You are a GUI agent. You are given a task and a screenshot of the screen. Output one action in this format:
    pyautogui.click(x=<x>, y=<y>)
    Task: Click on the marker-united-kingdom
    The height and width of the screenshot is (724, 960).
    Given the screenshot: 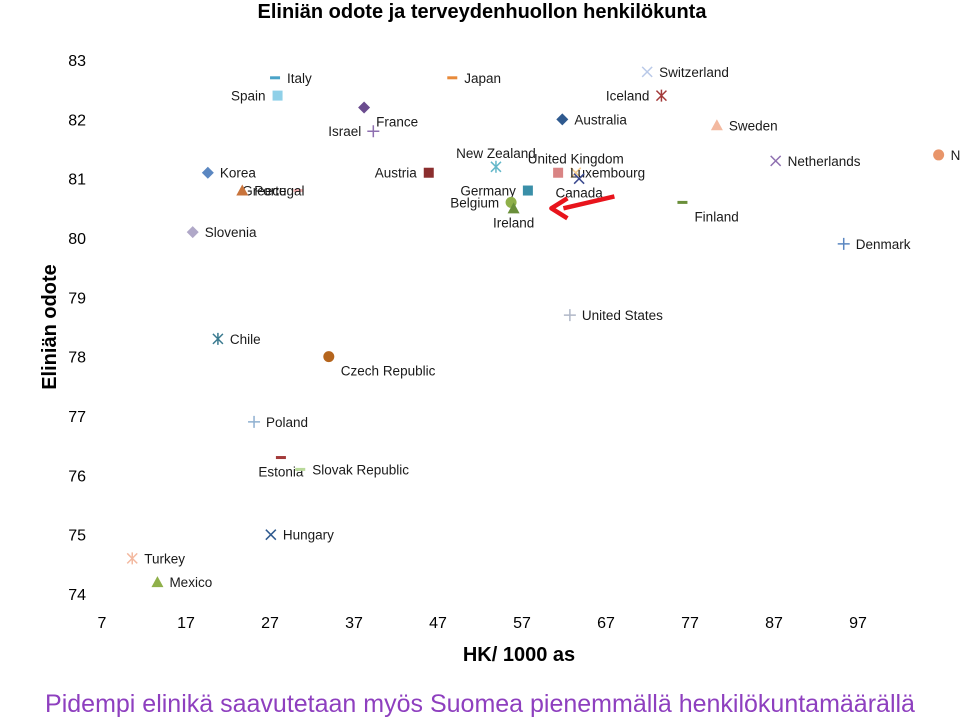 What is the action you would take?
    pyautogui.click(x=576, y=173)
    